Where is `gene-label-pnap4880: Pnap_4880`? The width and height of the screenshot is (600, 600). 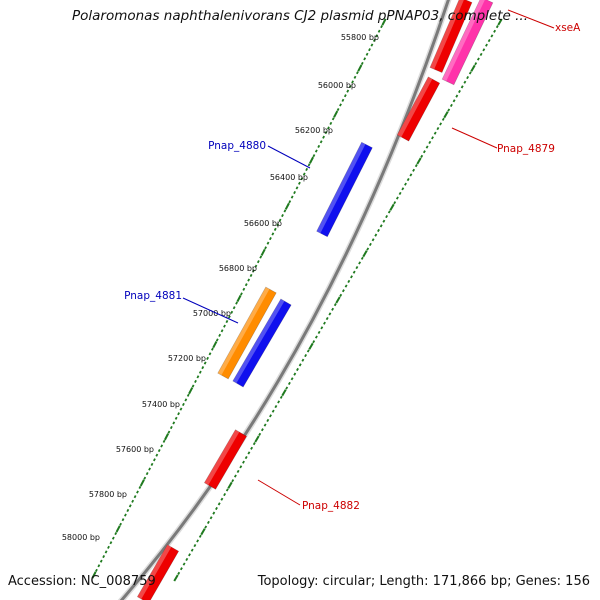 gene-label-pnap4880: Pnap_4880 is located at coordinates (237, 146).